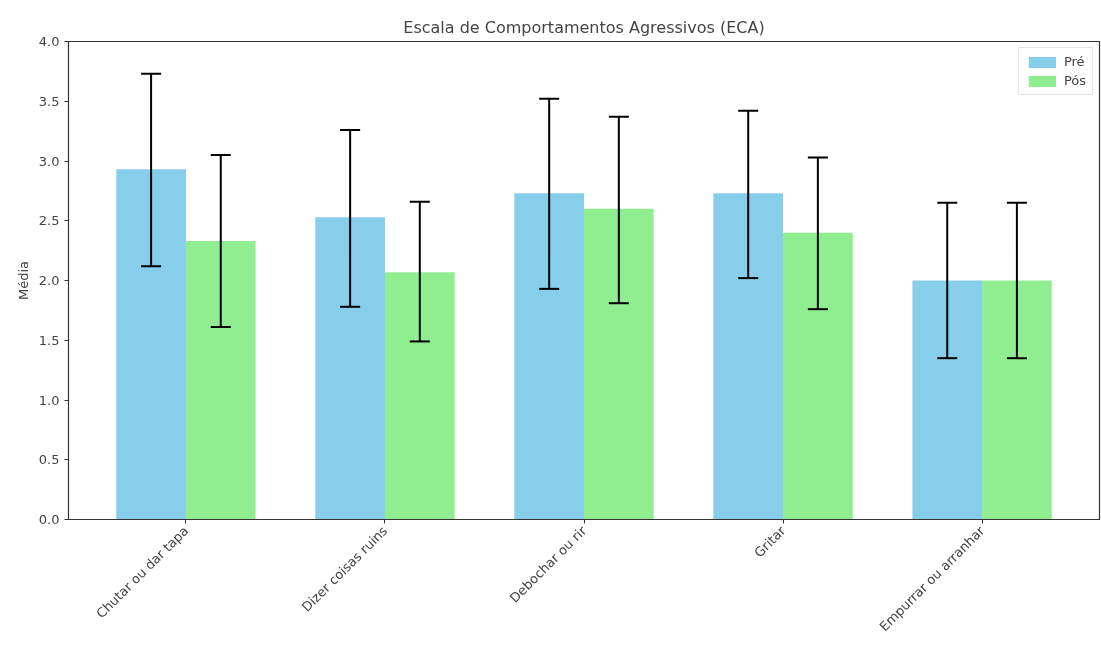  I want to click on y-tick-label: 3.0, so click(49, 161).